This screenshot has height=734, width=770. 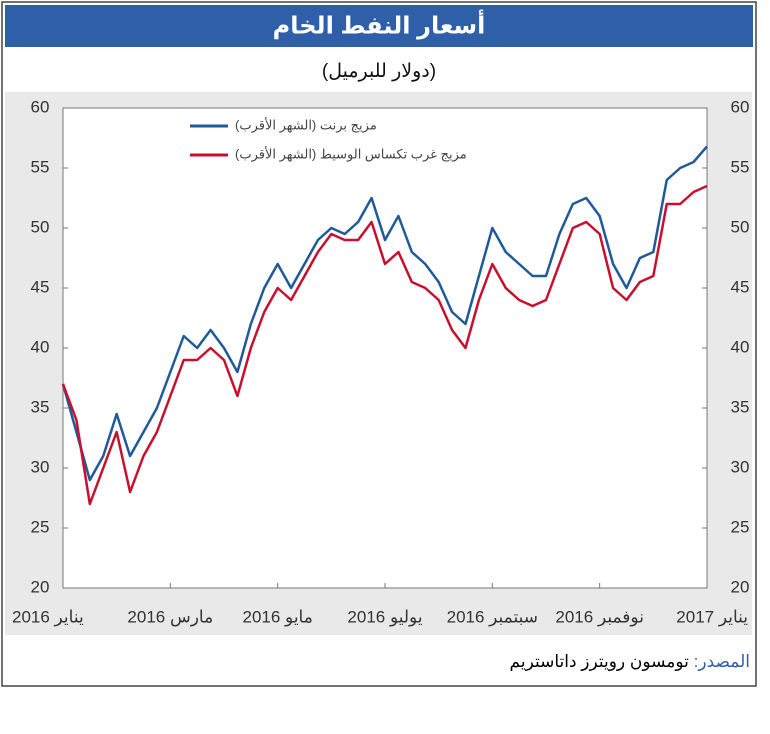 What do you see at coordinates (351, 153) in the screenshot?
I see `legend-label: مزيج غرب تكساس الوسيط (الشهر الأقرب)` at bounding box center [351, 153].